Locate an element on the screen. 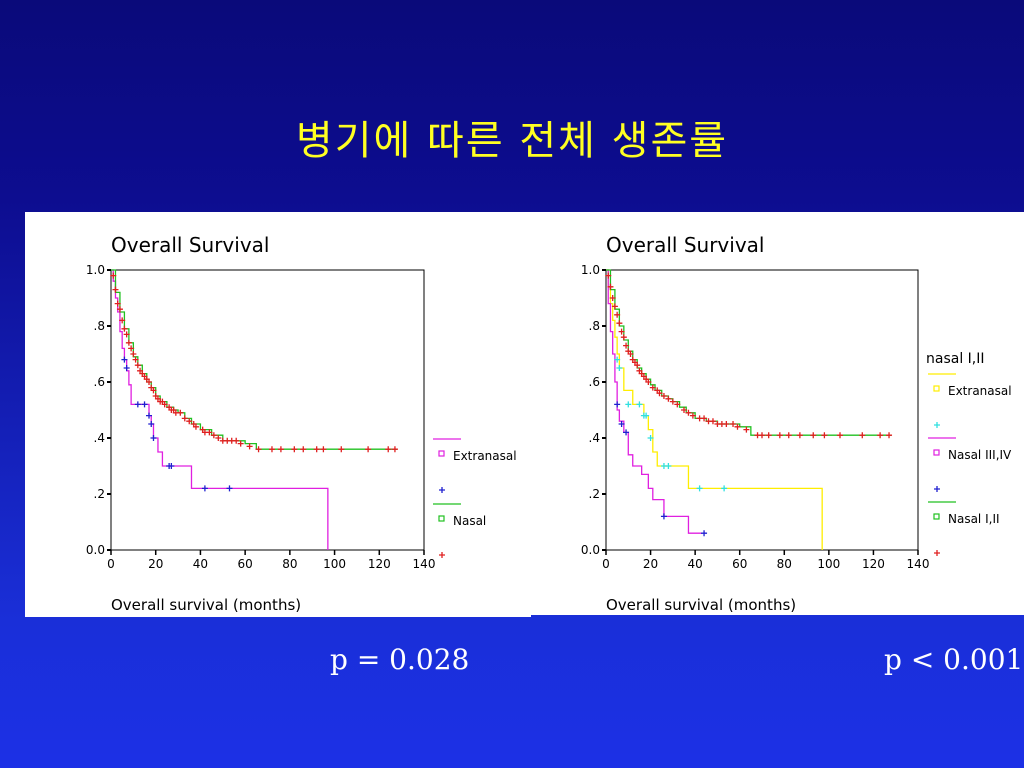 This screenshot has width=1024, height=768. y-tick-label: 1.0 is located at coordinates (590, 270).